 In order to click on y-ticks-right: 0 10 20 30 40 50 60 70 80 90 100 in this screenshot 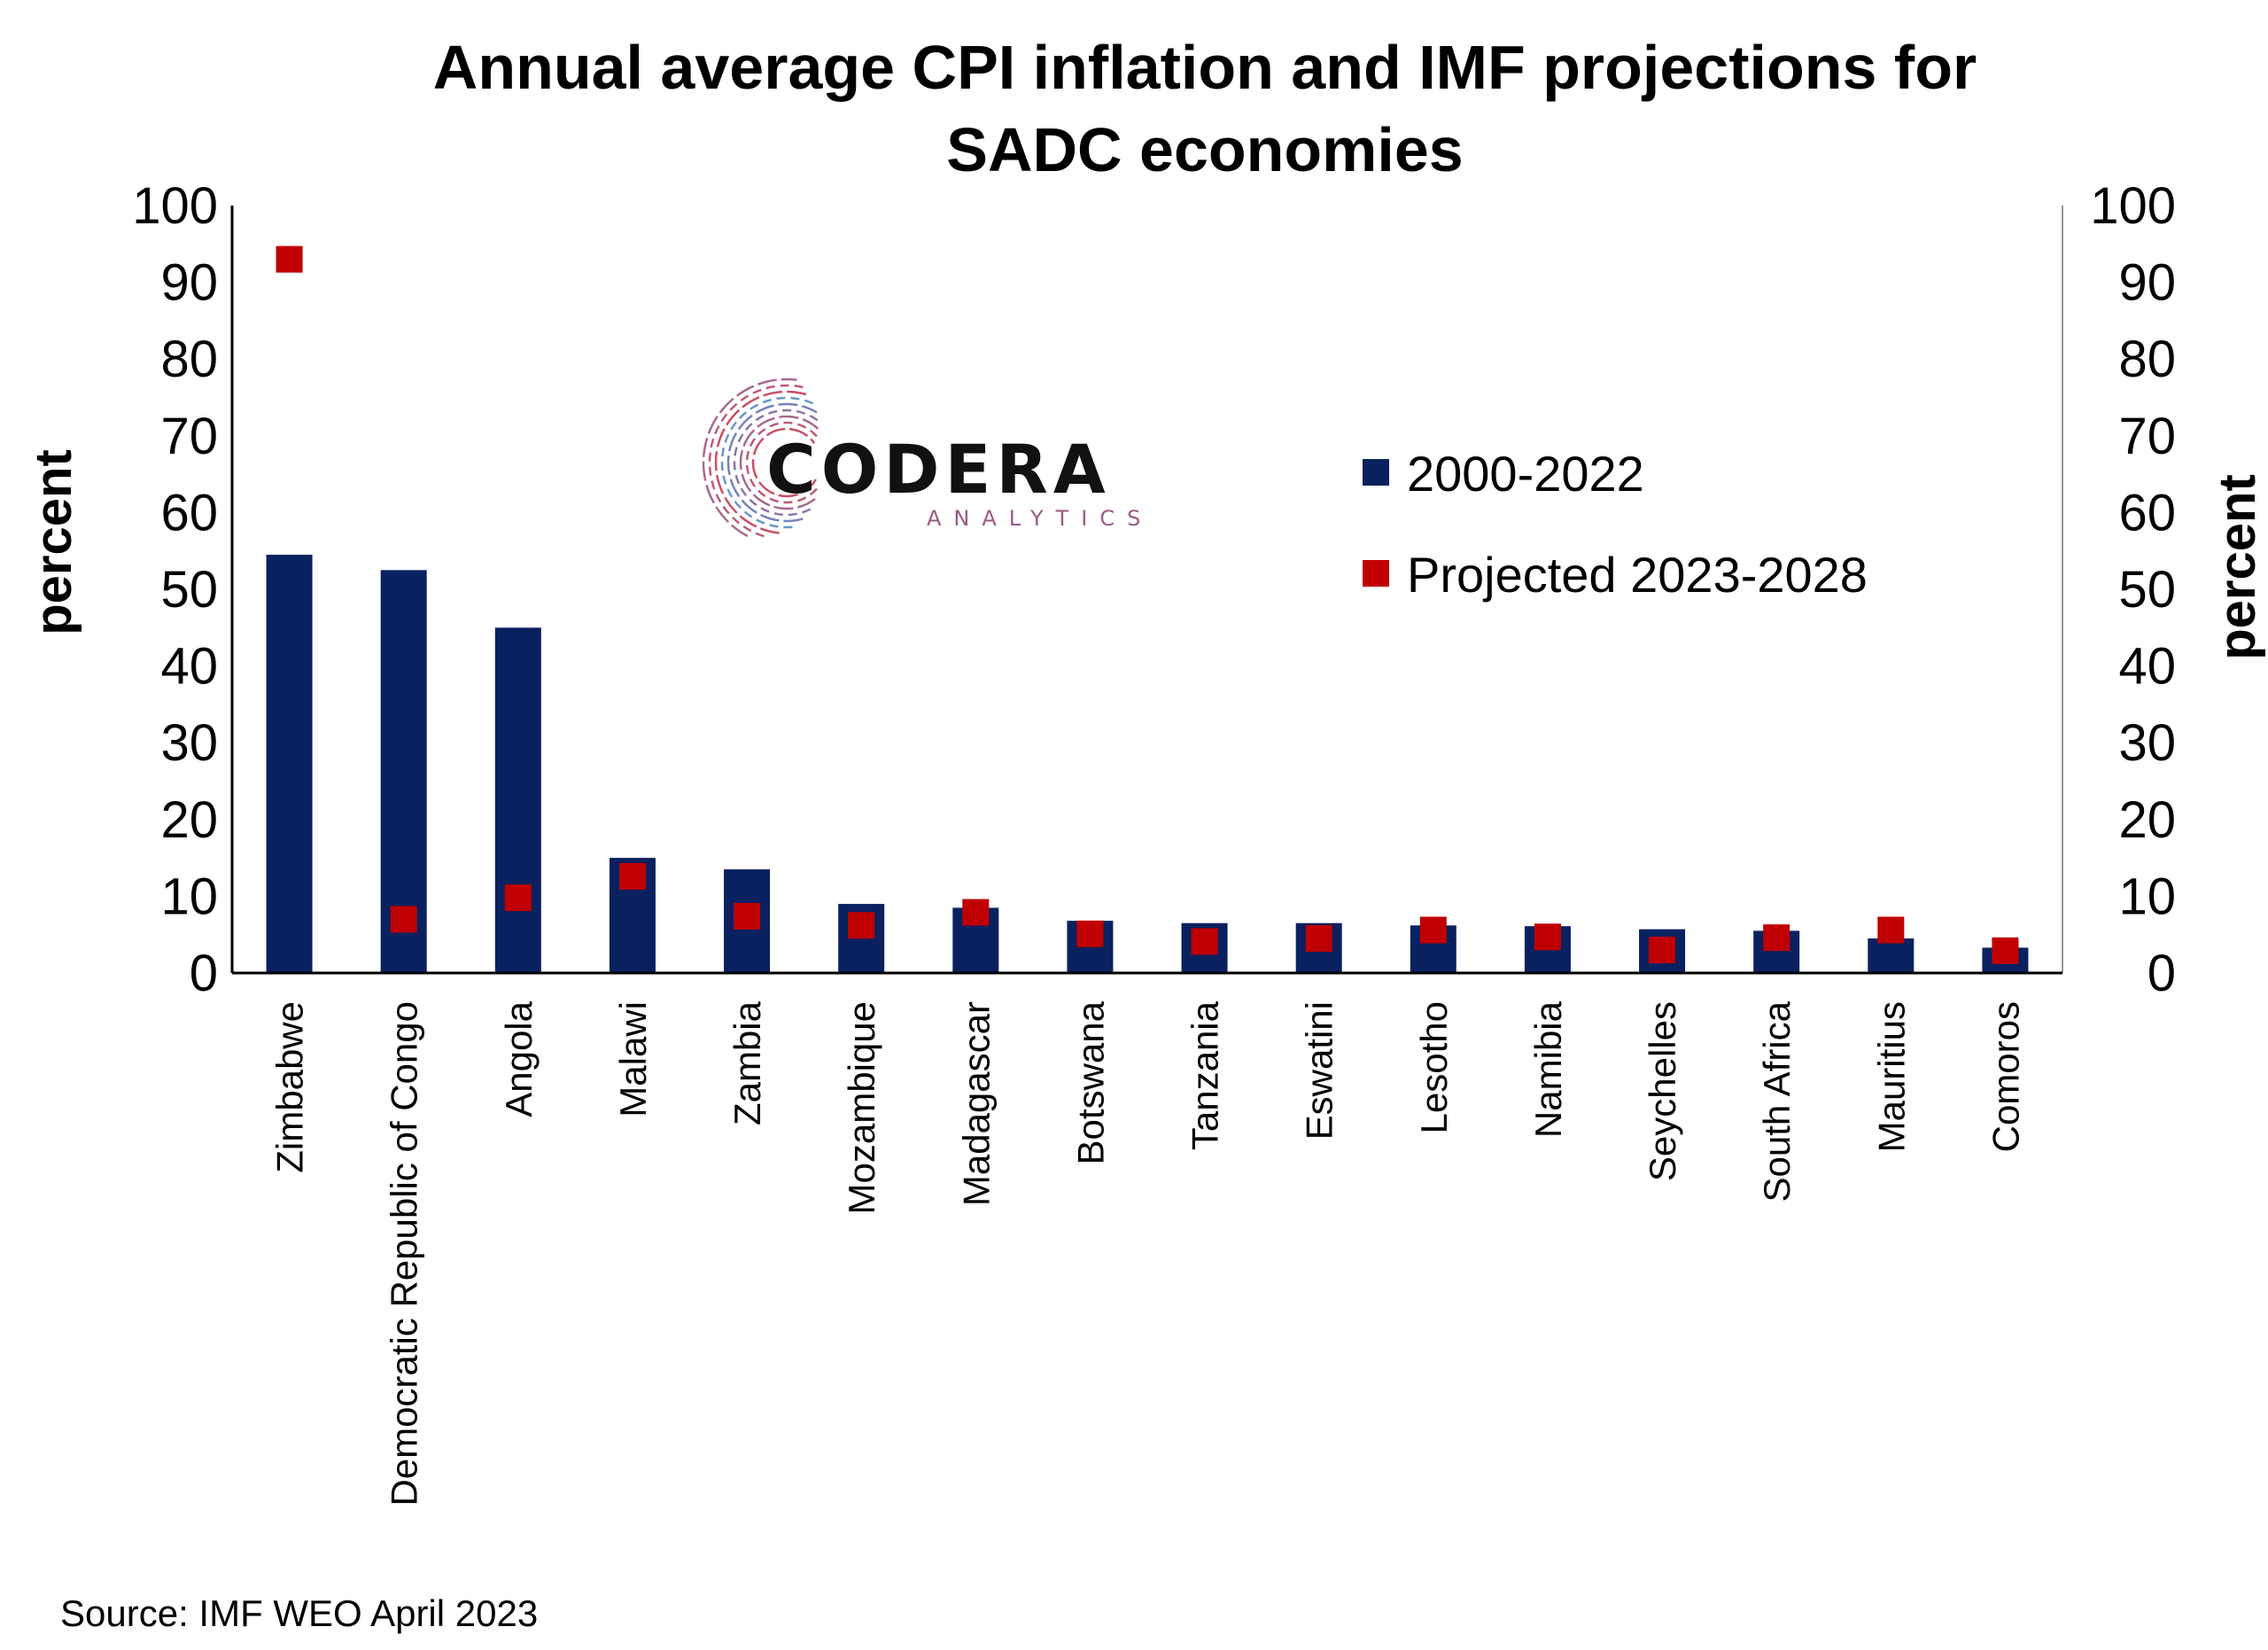, I will do `click(2133, 589)`.